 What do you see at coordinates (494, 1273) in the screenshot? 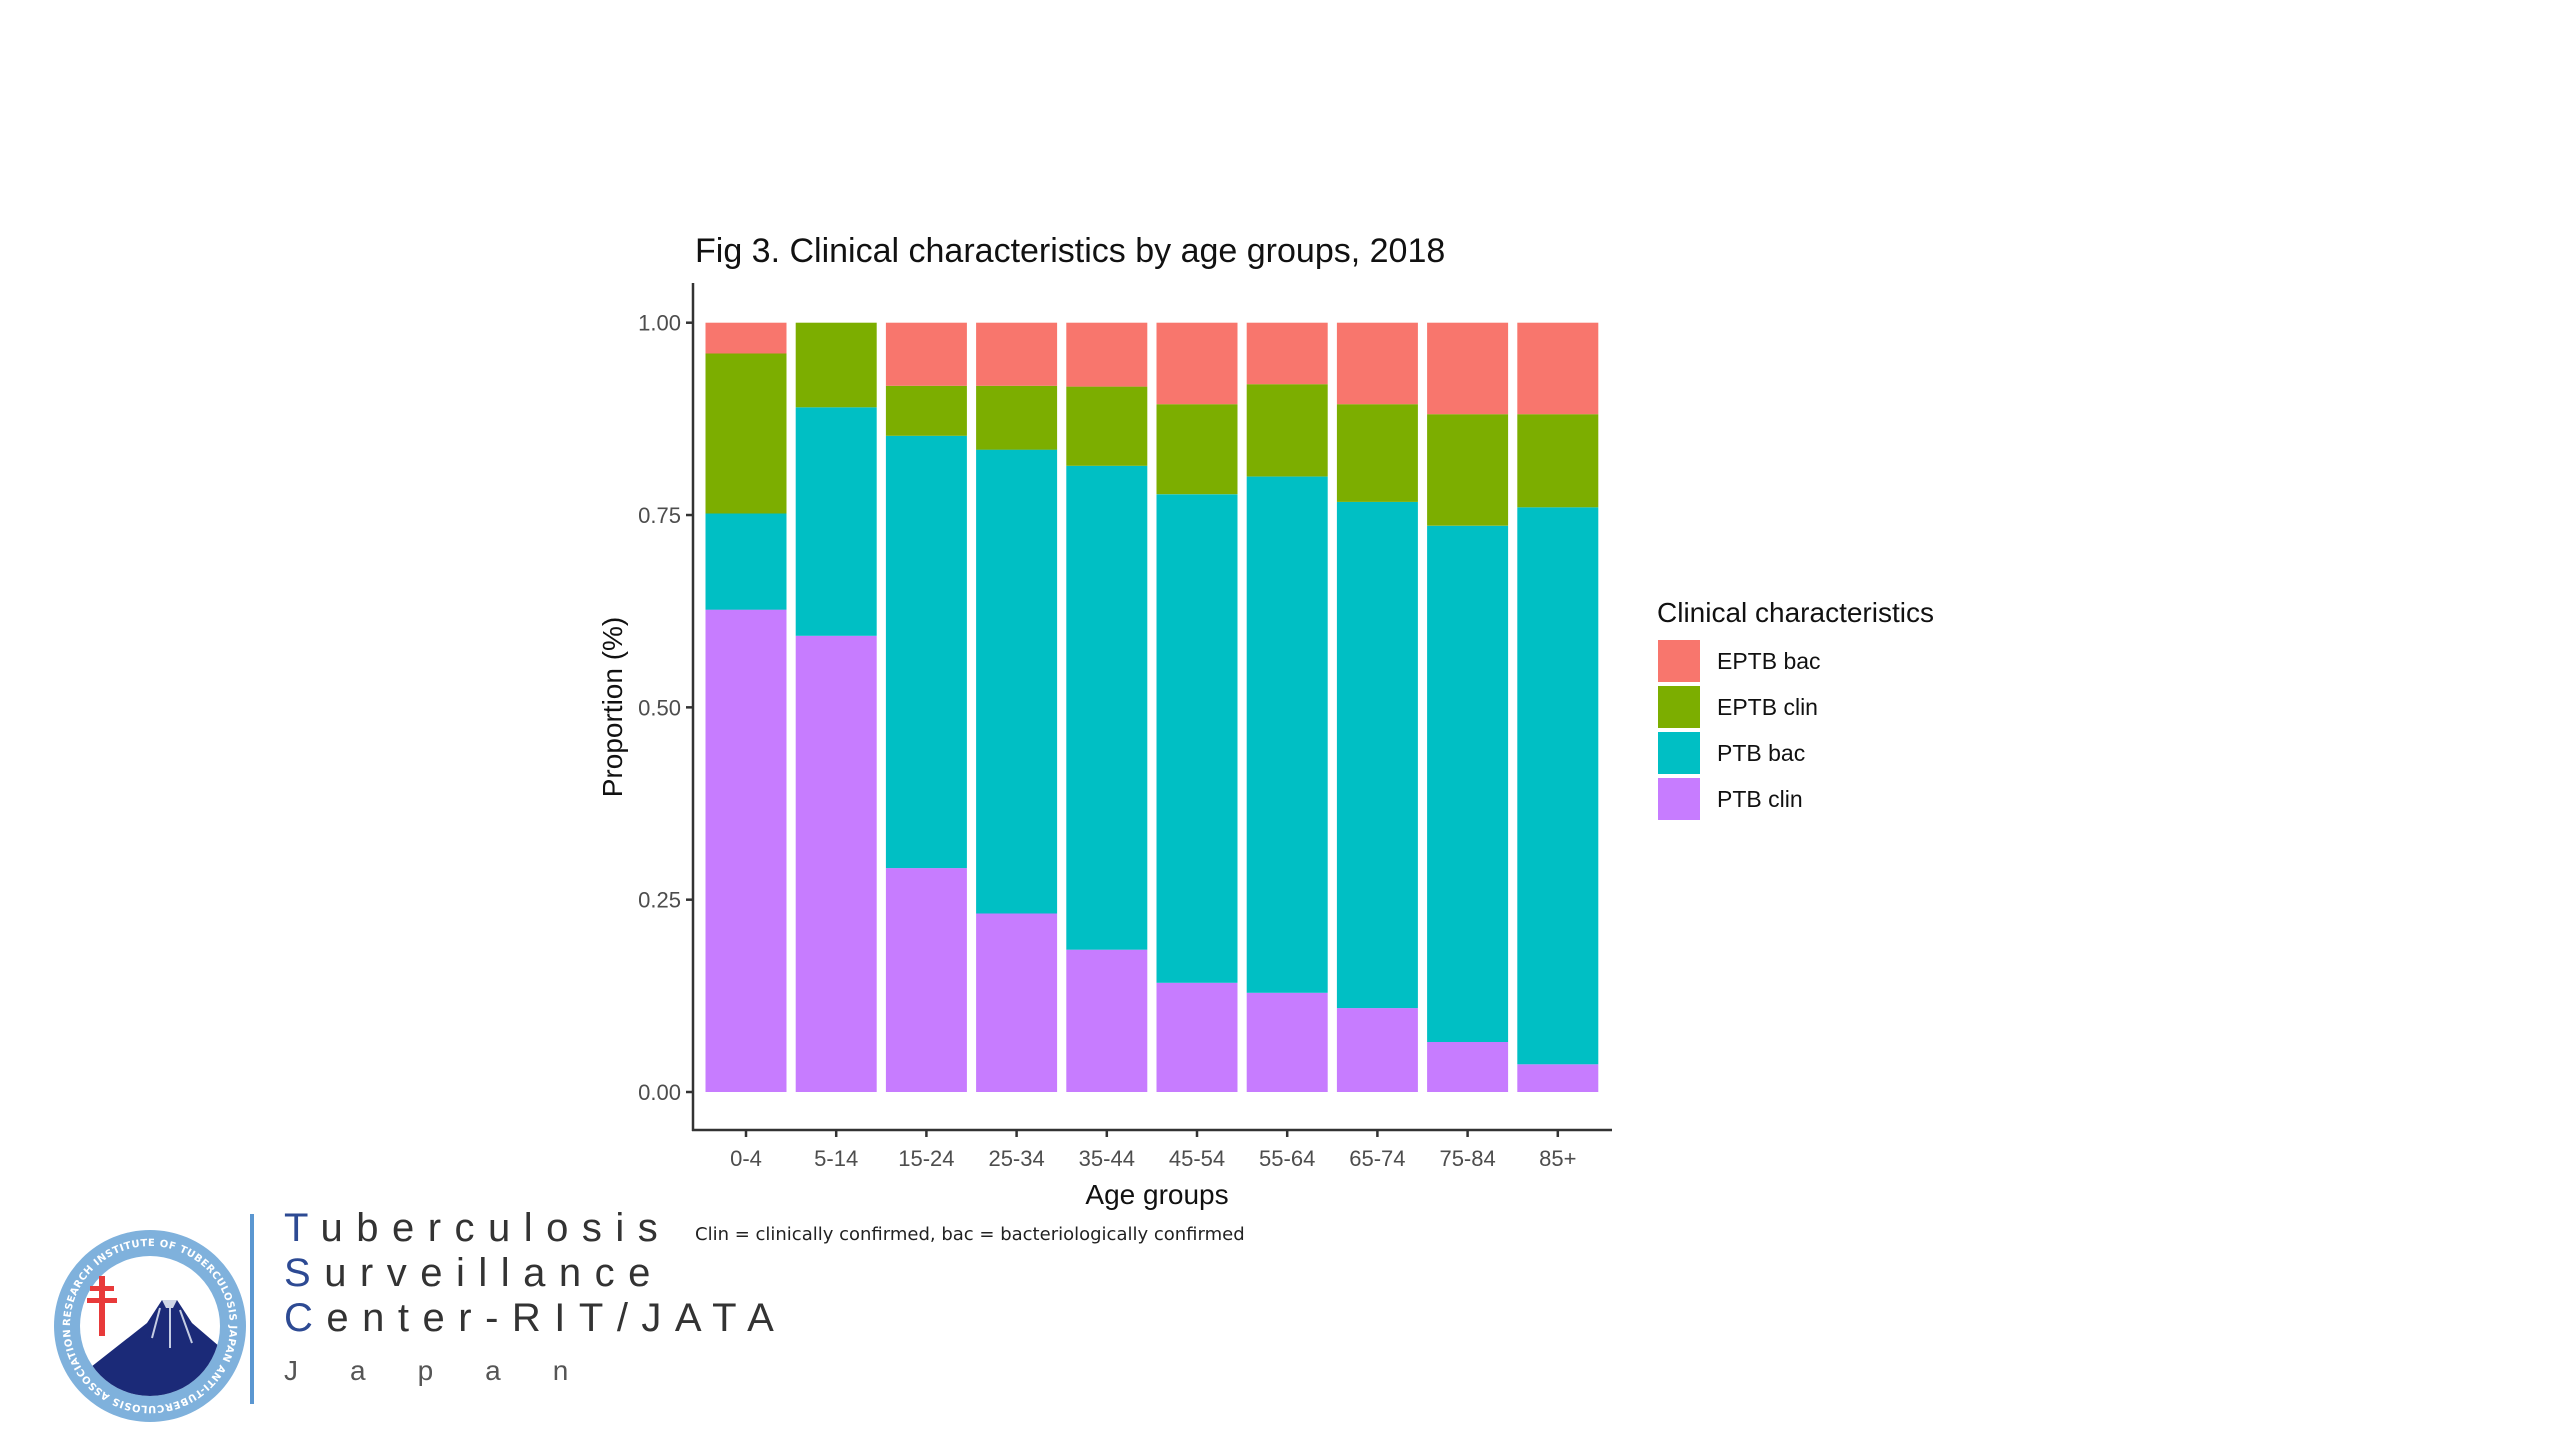
I see `logo-word: urveillance` at bounding box center [494, 1273].